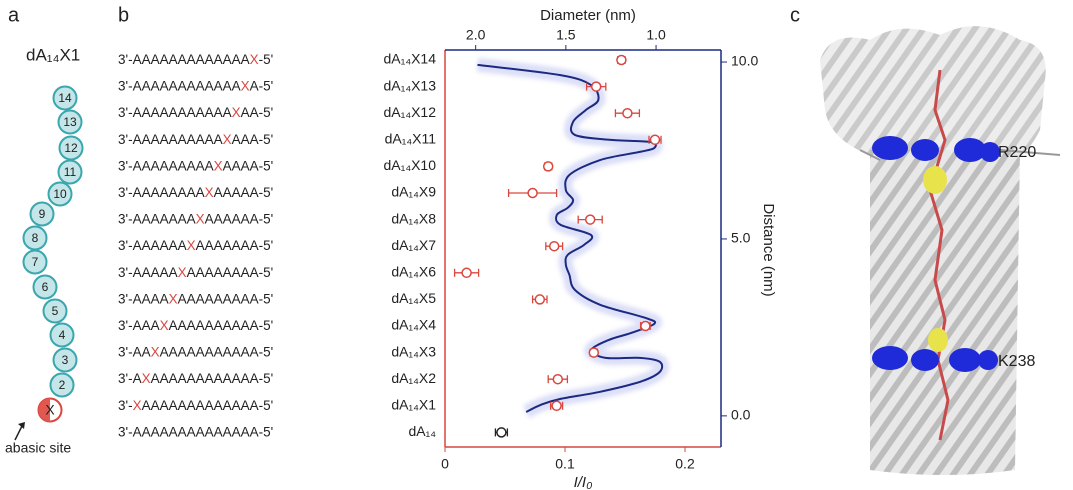  What do you see at coordinates (257, 112) in the screenshot?
I see `sequence-part: AA-5'` at bounding box center [257, 112].